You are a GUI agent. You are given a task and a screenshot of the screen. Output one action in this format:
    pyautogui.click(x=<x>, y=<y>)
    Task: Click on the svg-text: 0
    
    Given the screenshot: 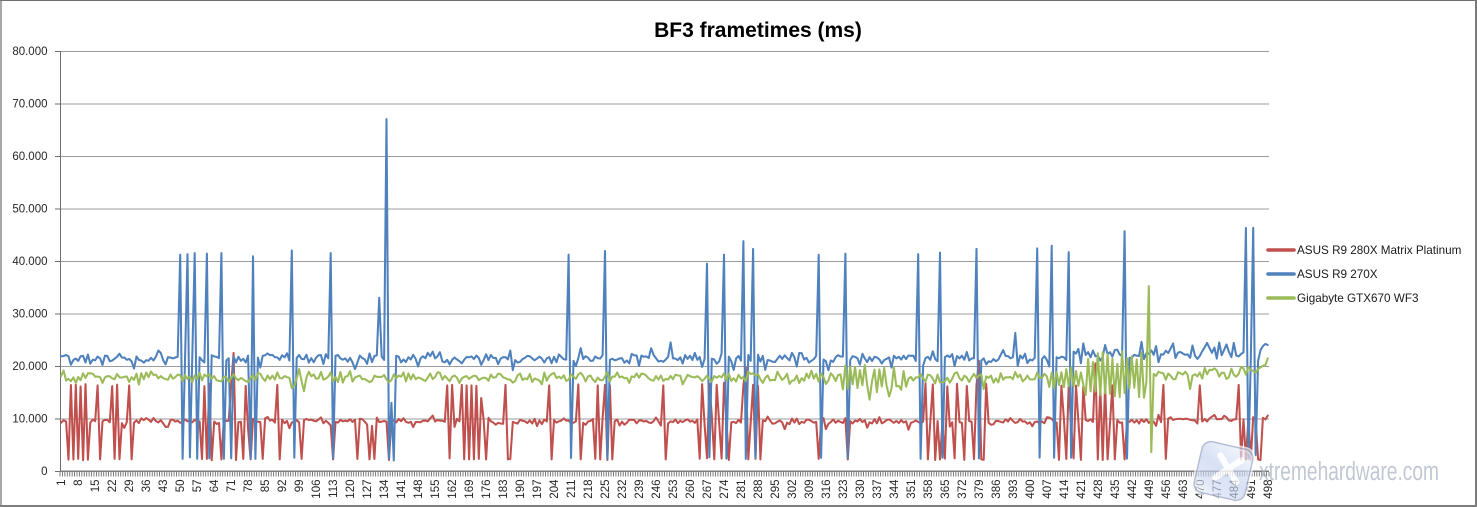 What is the action you would take?
    pyautogui.click(x=44, y=472)
    